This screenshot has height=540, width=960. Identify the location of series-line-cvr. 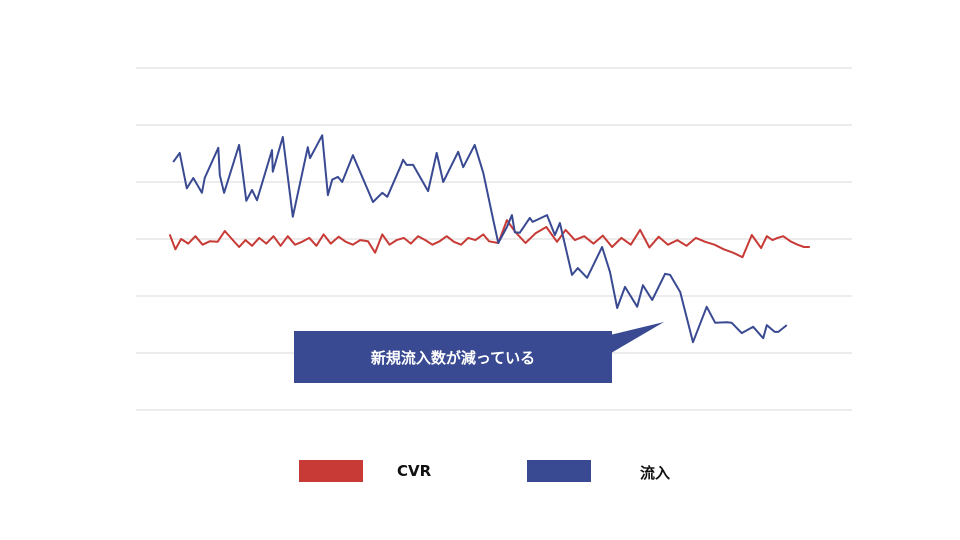
(489, 239).